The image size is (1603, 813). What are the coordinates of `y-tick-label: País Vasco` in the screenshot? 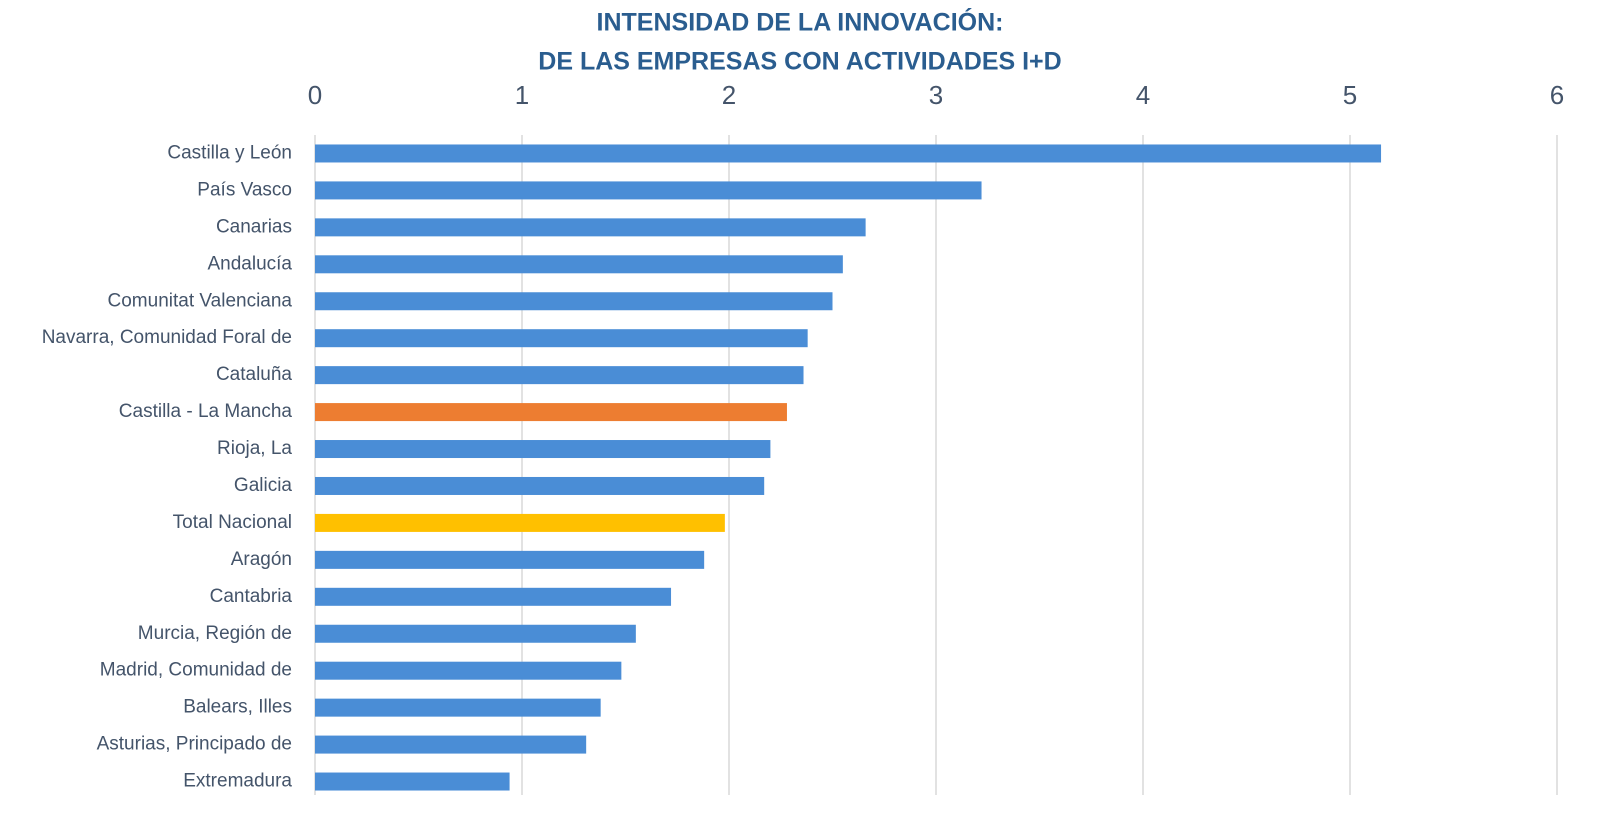 It's located at (244, 189).